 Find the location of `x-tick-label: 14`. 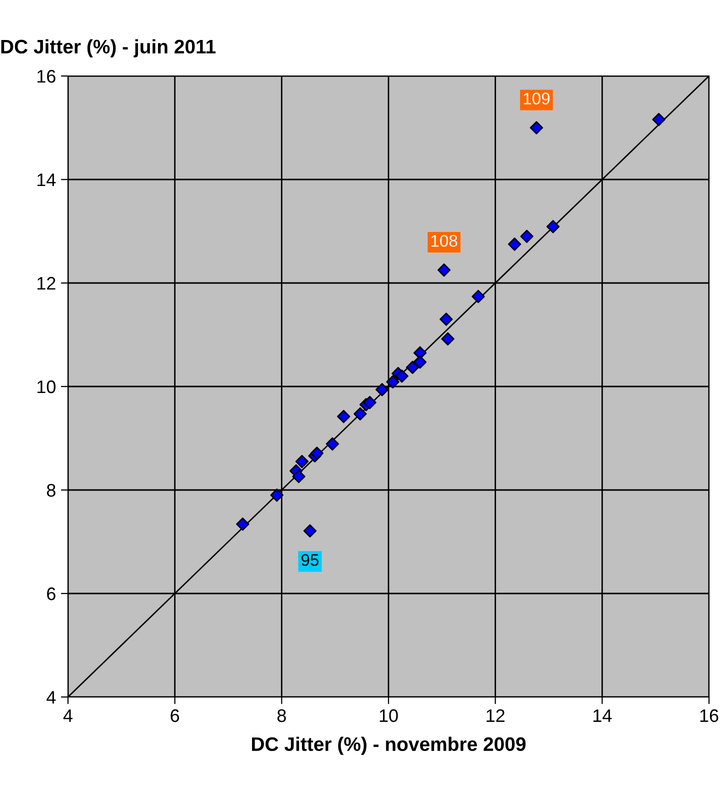

x-tick-label: 14 is located at coordinates (603, 715).